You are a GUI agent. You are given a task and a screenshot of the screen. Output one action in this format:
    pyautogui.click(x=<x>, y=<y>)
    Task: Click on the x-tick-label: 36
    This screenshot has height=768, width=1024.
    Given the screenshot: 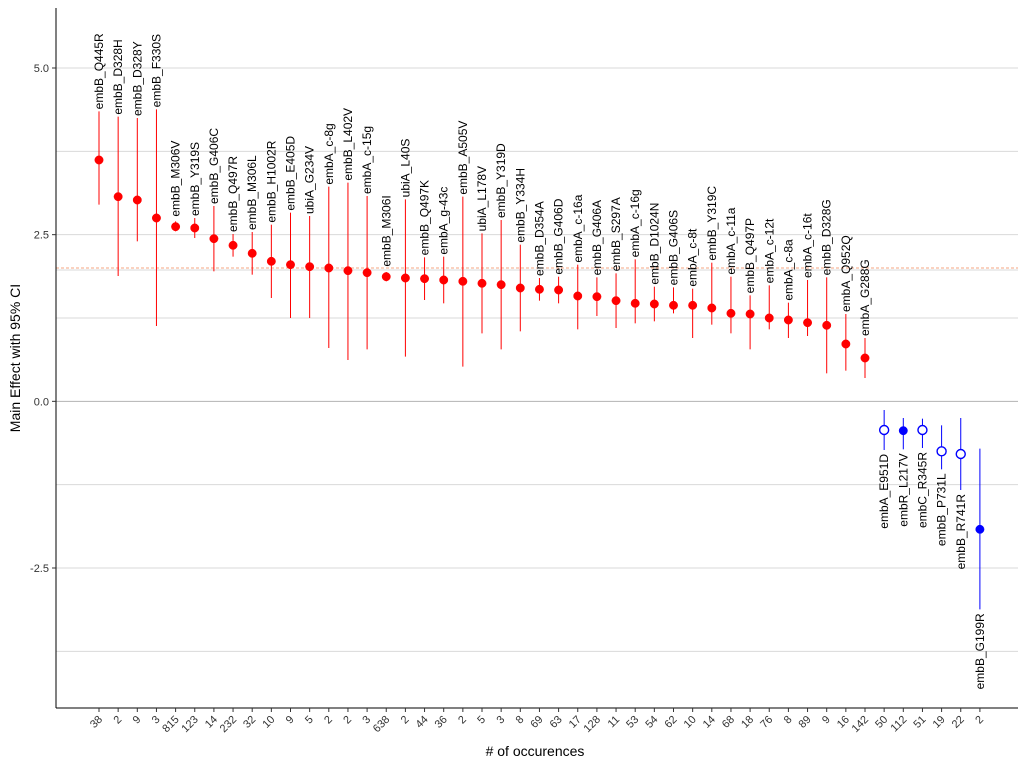 What is the action you would take?
    pyautogui.click(x=441, y=722)
    